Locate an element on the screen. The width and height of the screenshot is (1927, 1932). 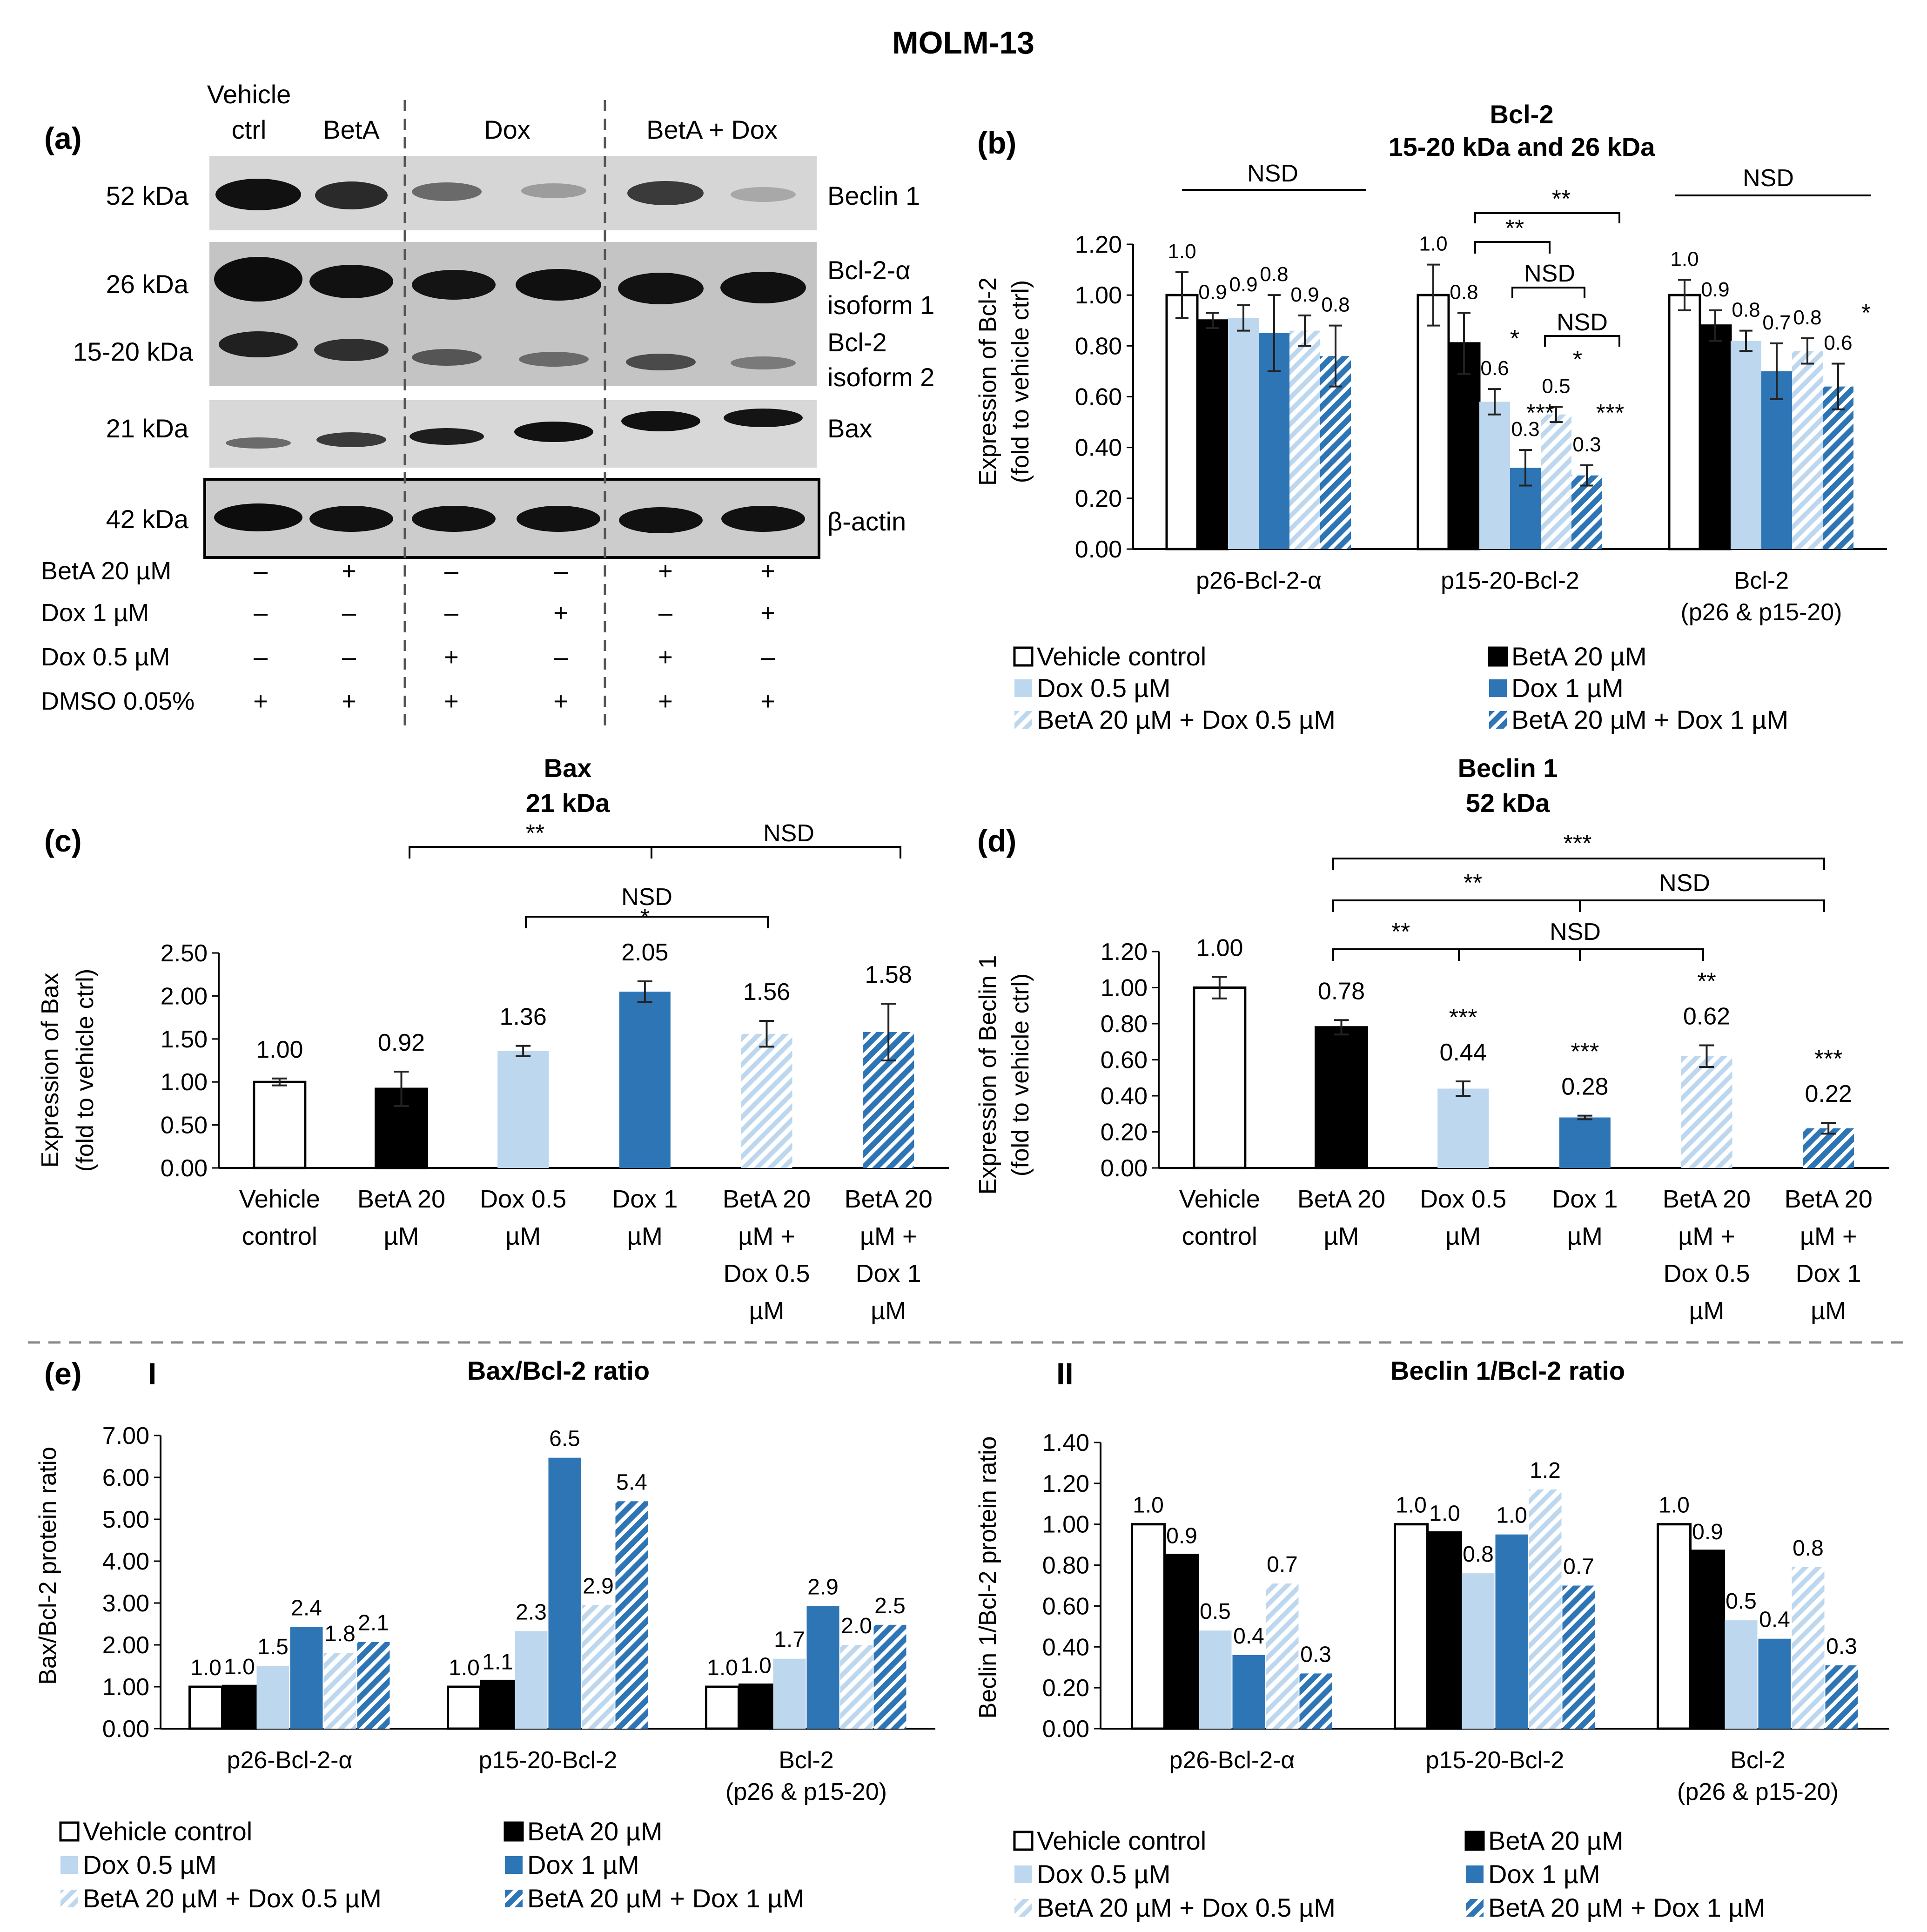
sig-b-nsd4: NSD is located at coordinates (1769, 178).